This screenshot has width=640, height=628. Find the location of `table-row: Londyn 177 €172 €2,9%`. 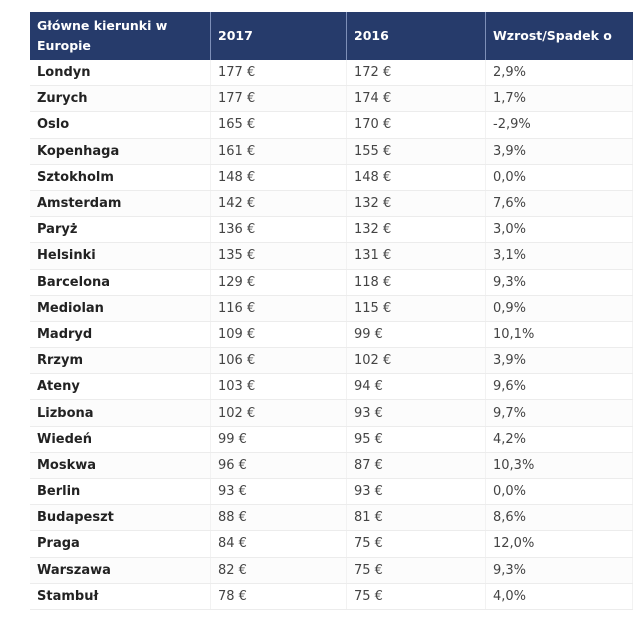

table-row: Londyn 177 €172 €2,9% is located at coordinates (331, 73).